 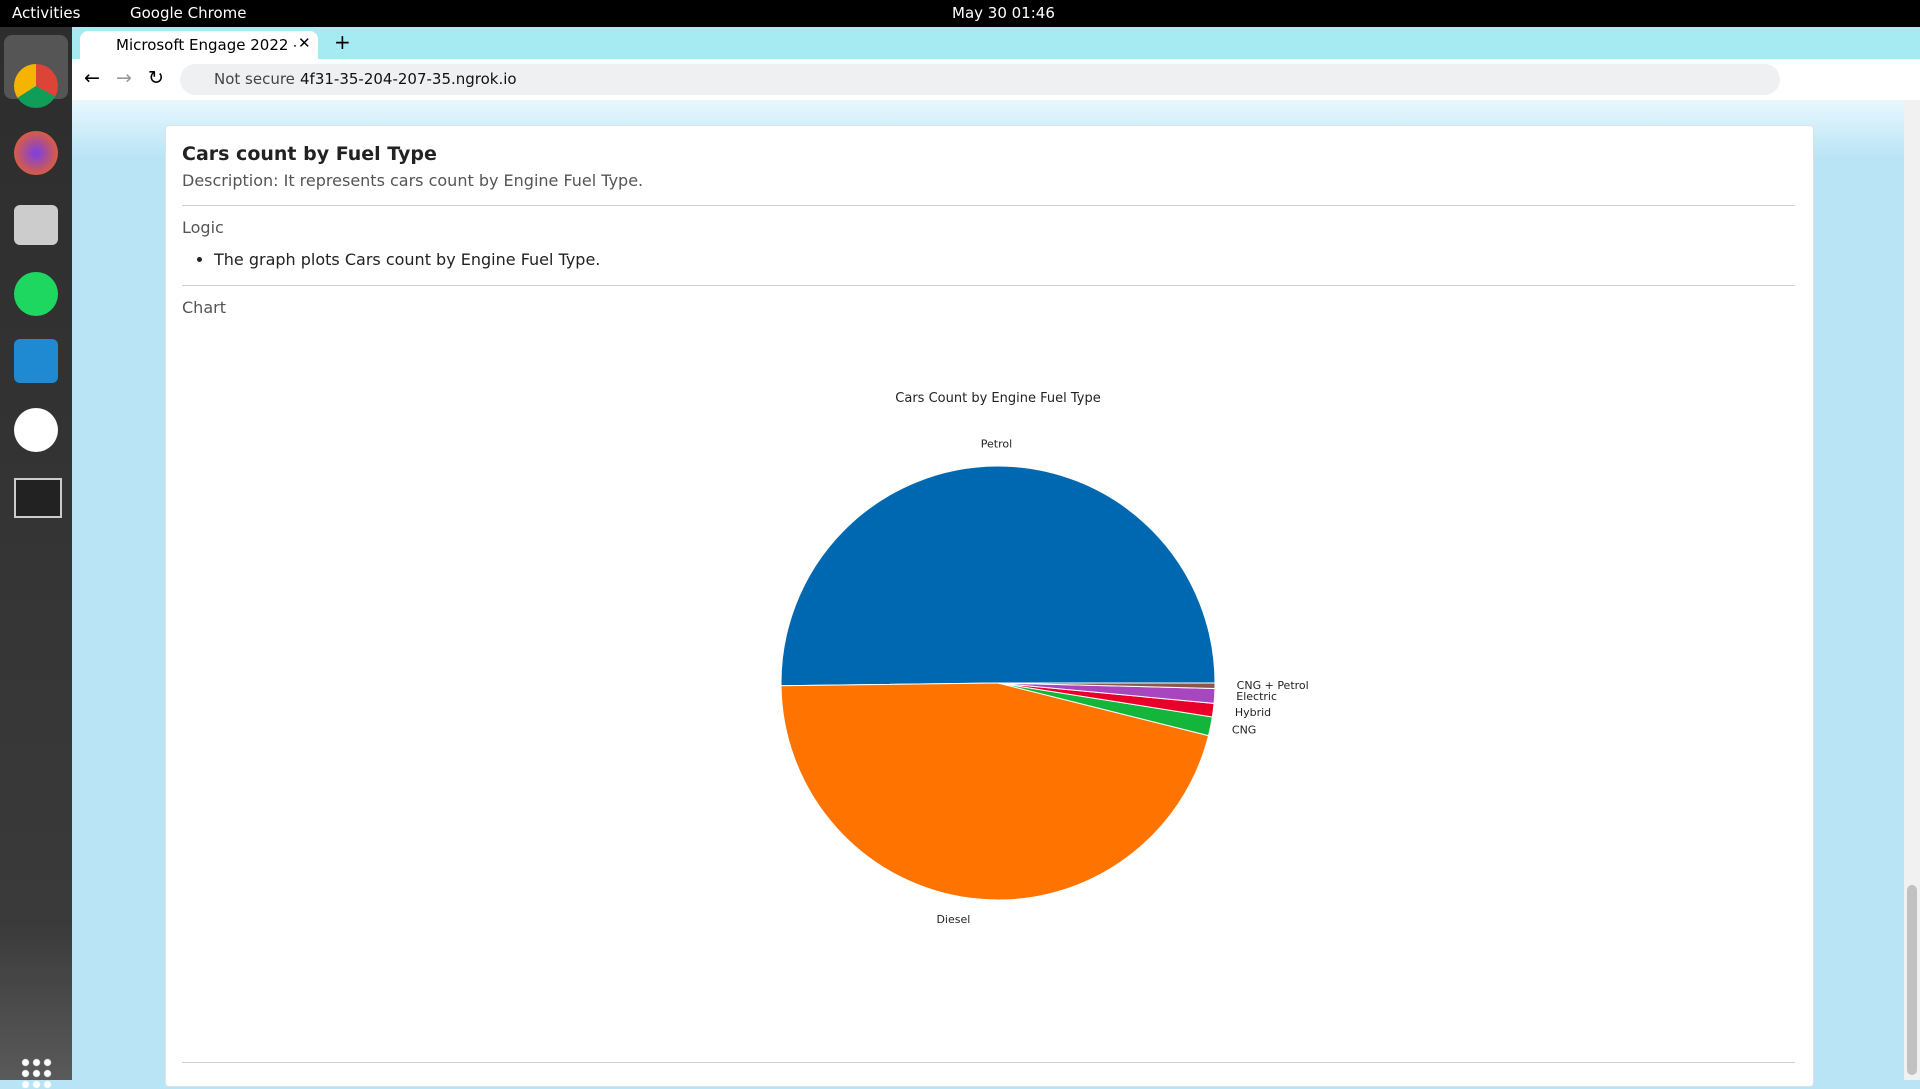 What do you see at coordinates (36, 558) in the screenshot?
I see `dock` at bounding box center [36, 558].